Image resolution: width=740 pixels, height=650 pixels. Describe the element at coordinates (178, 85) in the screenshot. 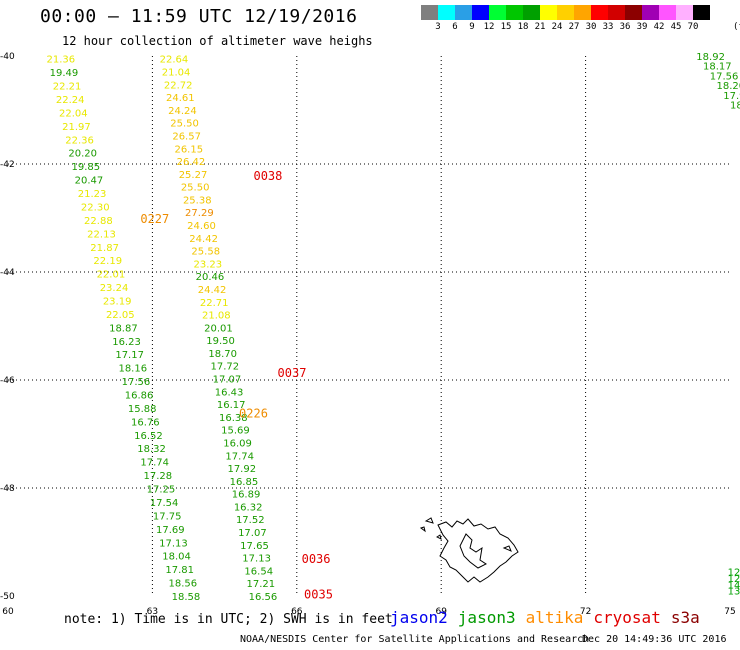

I see `wave-height-value: 22.72` at that location.